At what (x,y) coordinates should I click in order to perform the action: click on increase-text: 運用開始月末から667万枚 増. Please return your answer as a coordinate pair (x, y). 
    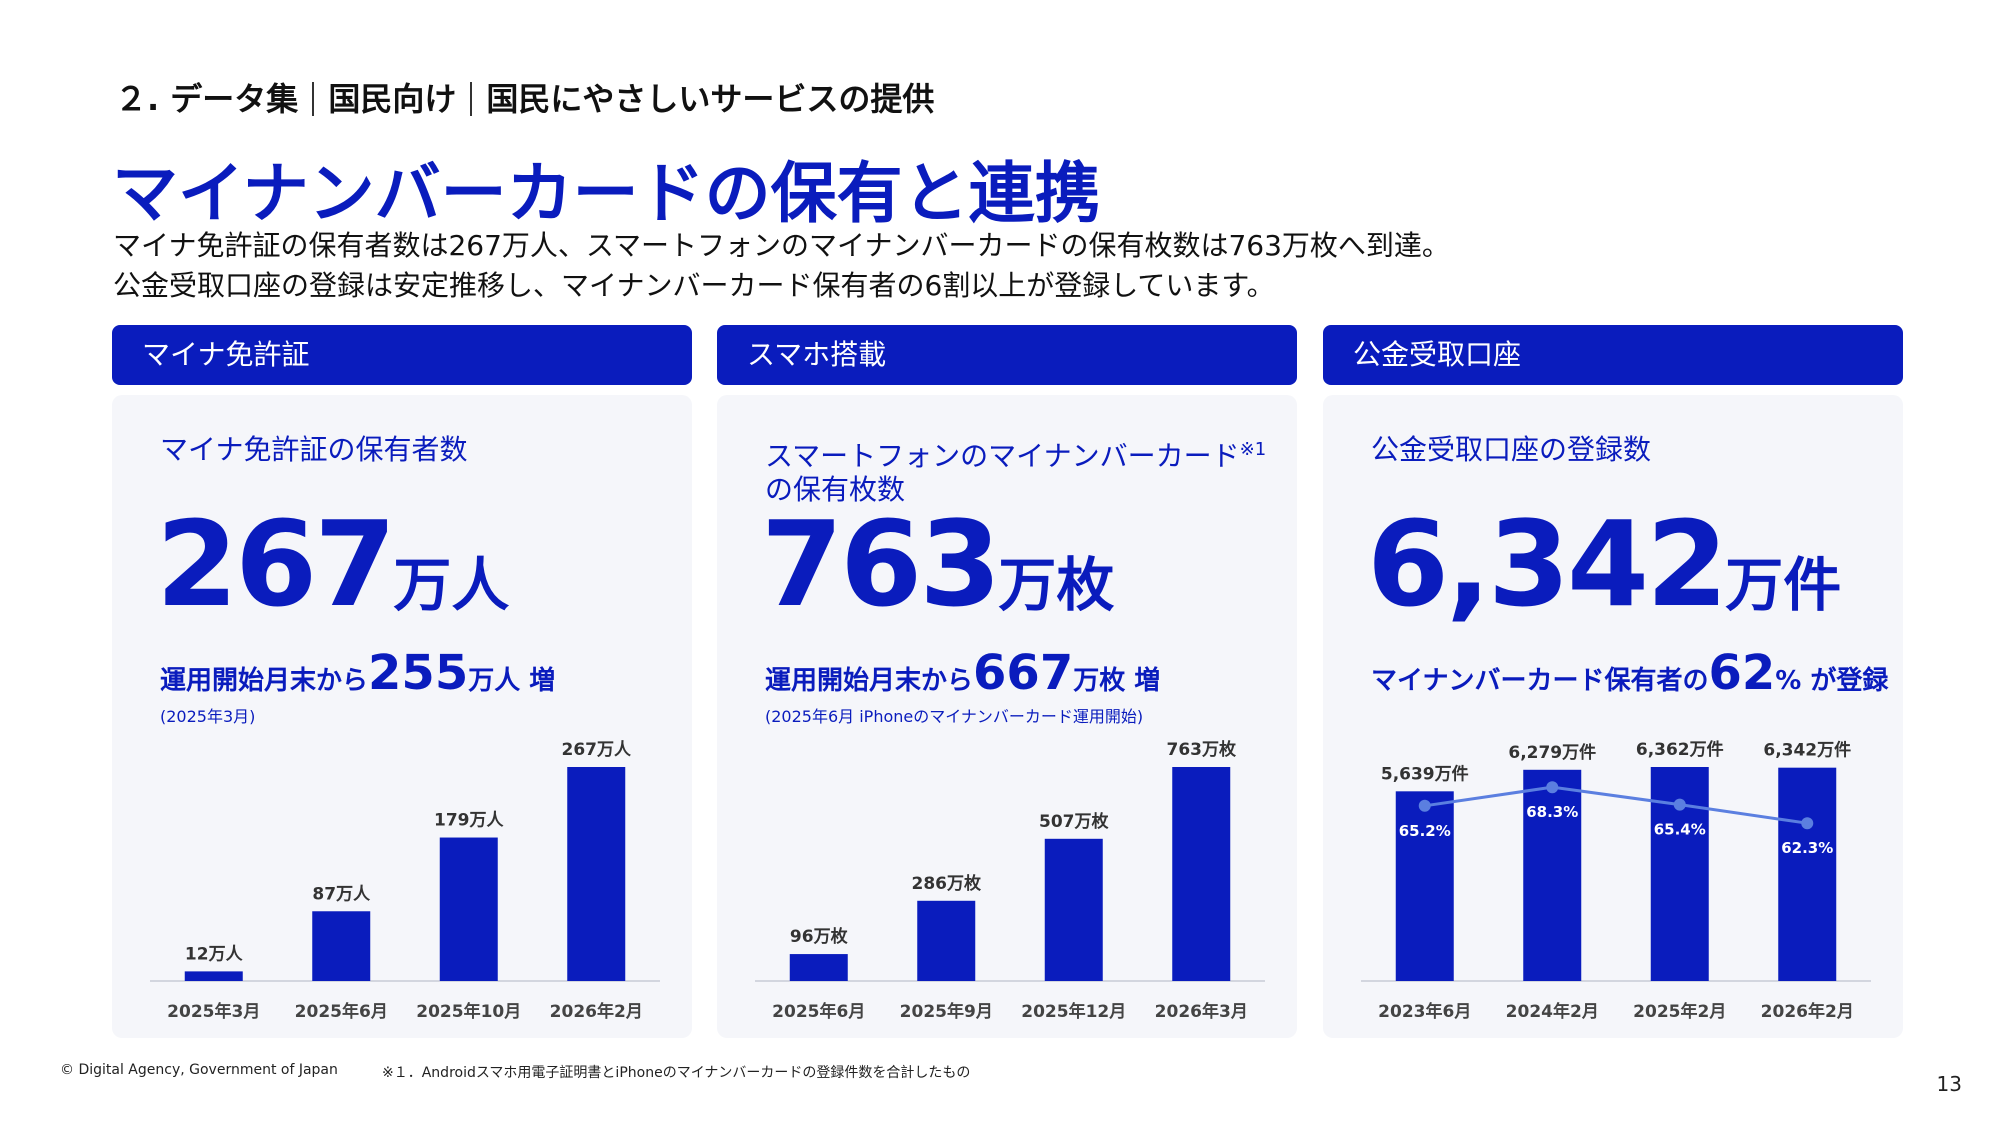
    Looking at the image, I should click on (962, 673).